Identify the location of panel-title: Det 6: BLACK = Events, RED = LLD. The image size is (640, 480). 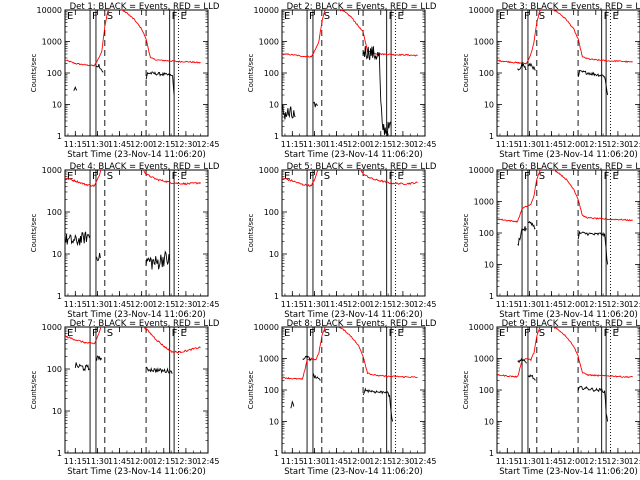
(571, 167).